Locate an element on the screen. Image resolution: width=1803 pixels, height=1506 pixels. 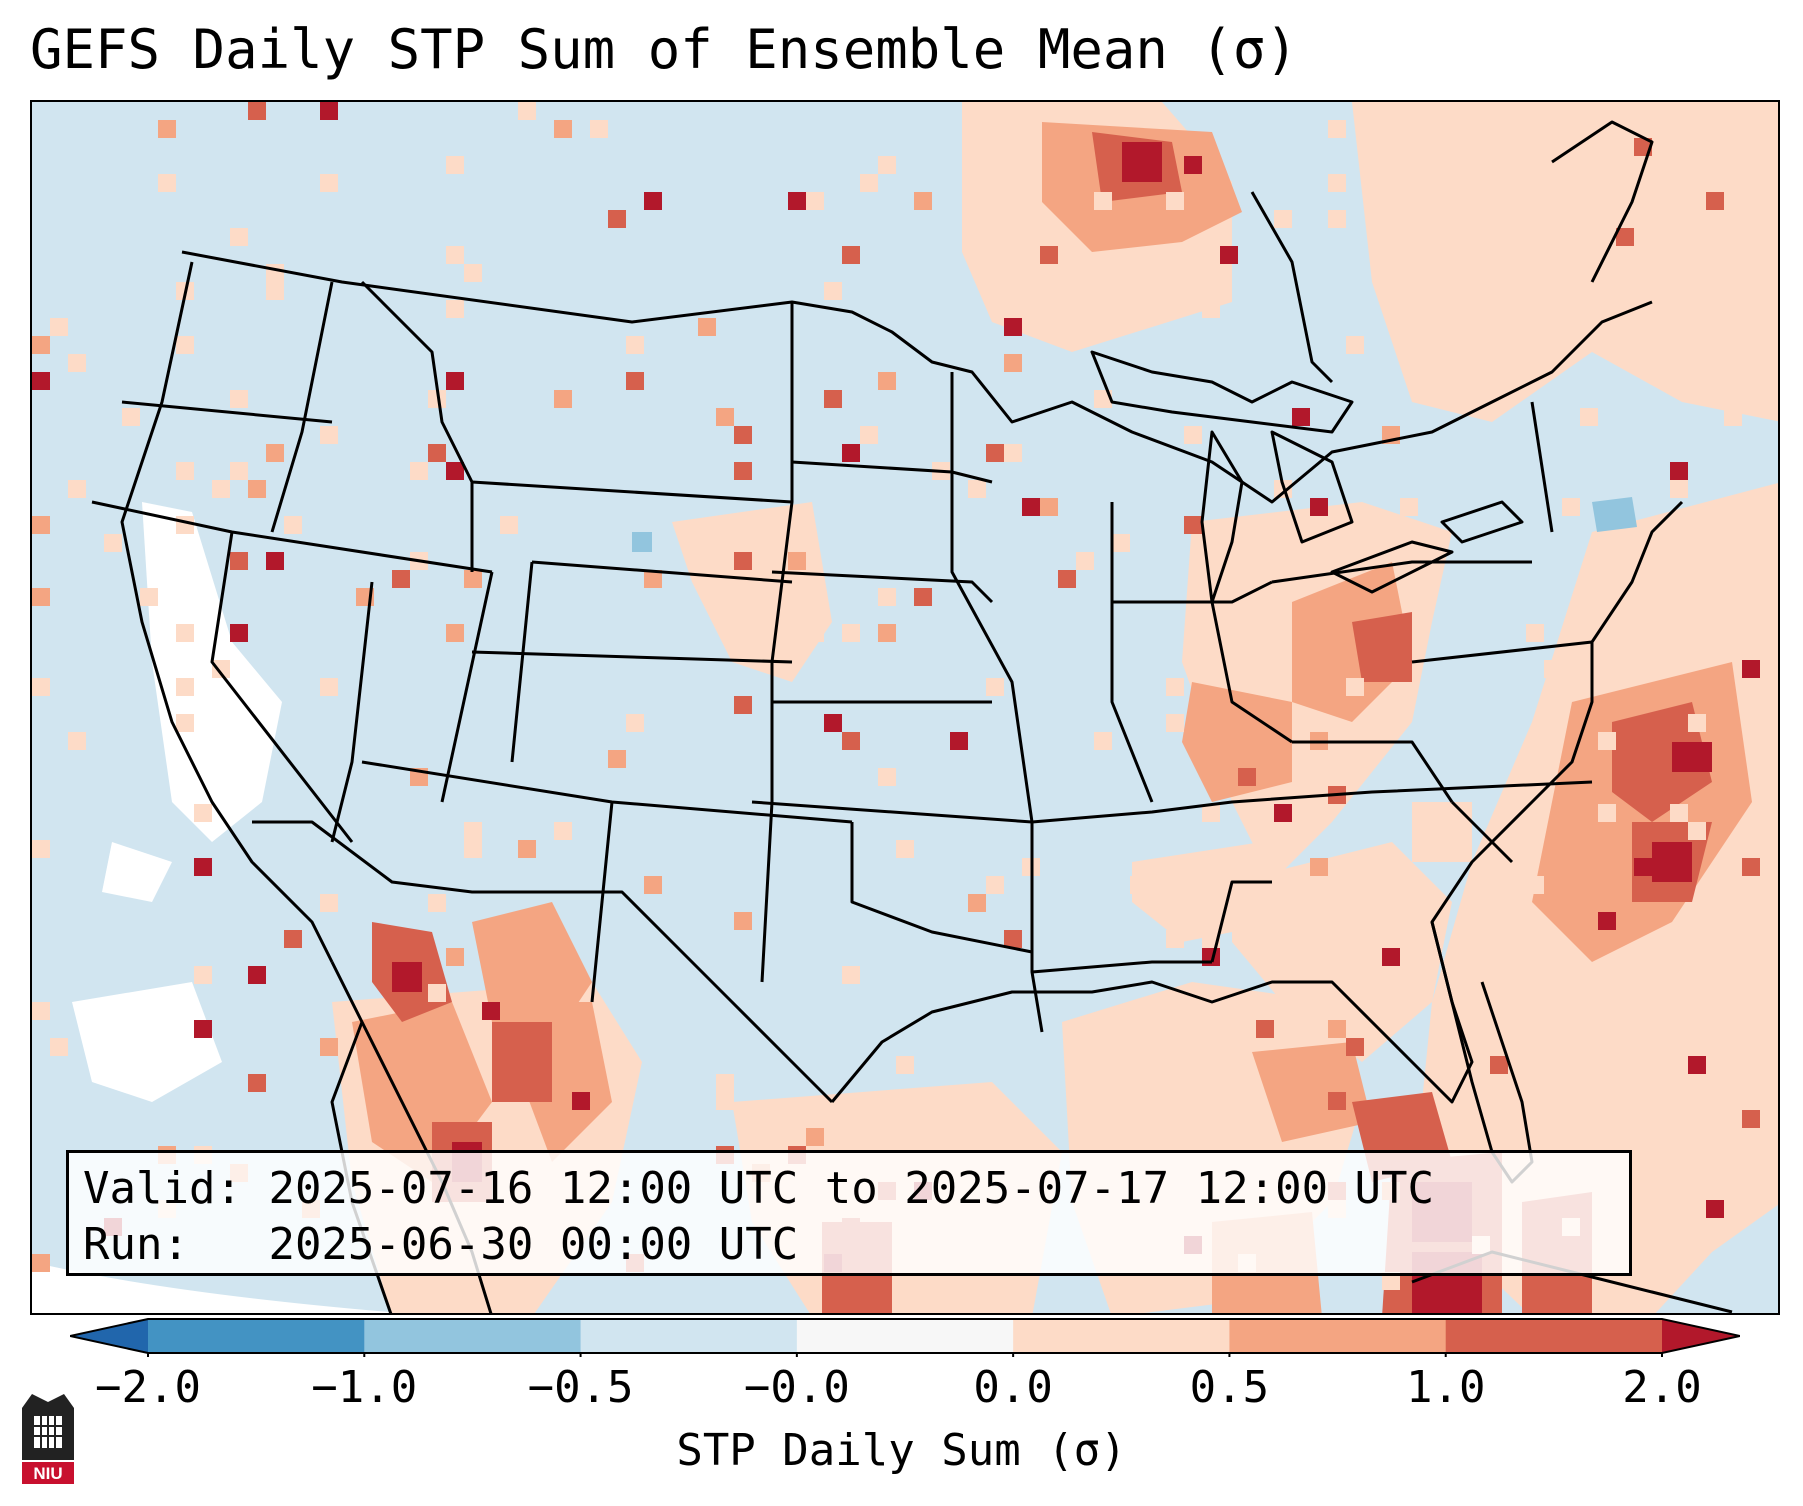
lake-superior is located at coordinates (1222, 392).